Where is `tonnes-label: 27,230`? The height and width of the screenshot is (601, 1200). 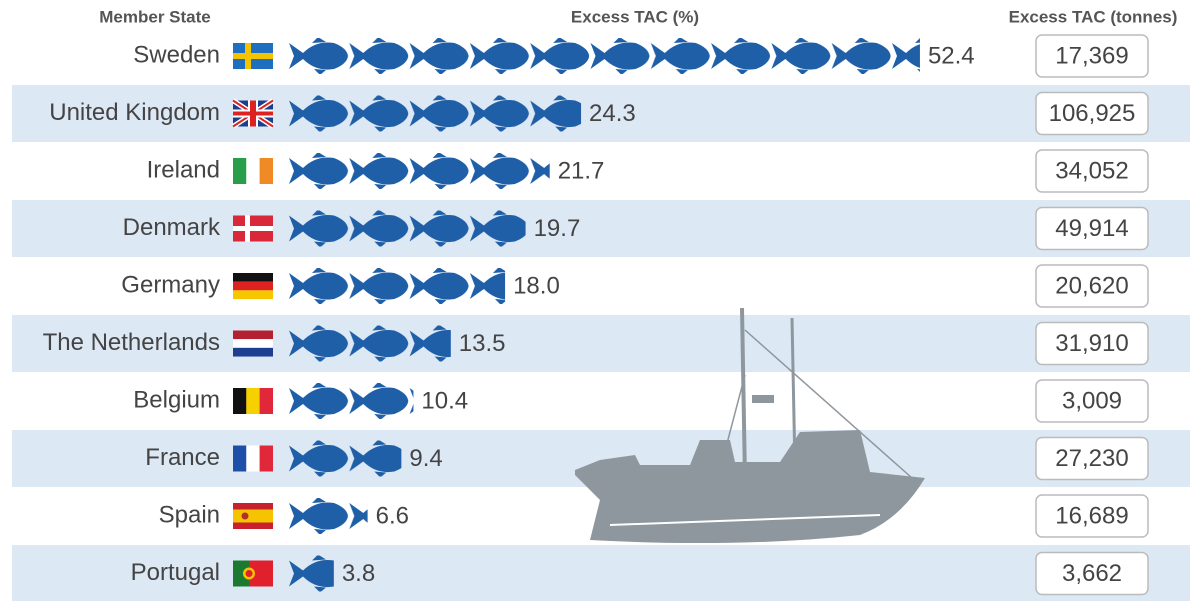 tonnes-label: 27,230 is located at coordinates (1091, 458).